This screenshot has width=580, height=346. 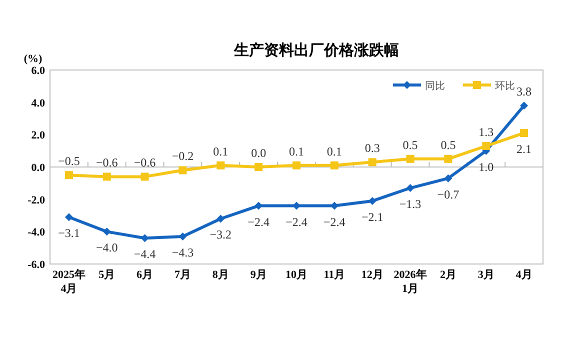 What do you see at coordinates (33, 59) in the screenshot?
I see `y-axis-title: (%)` at bounding box center [33, 59].